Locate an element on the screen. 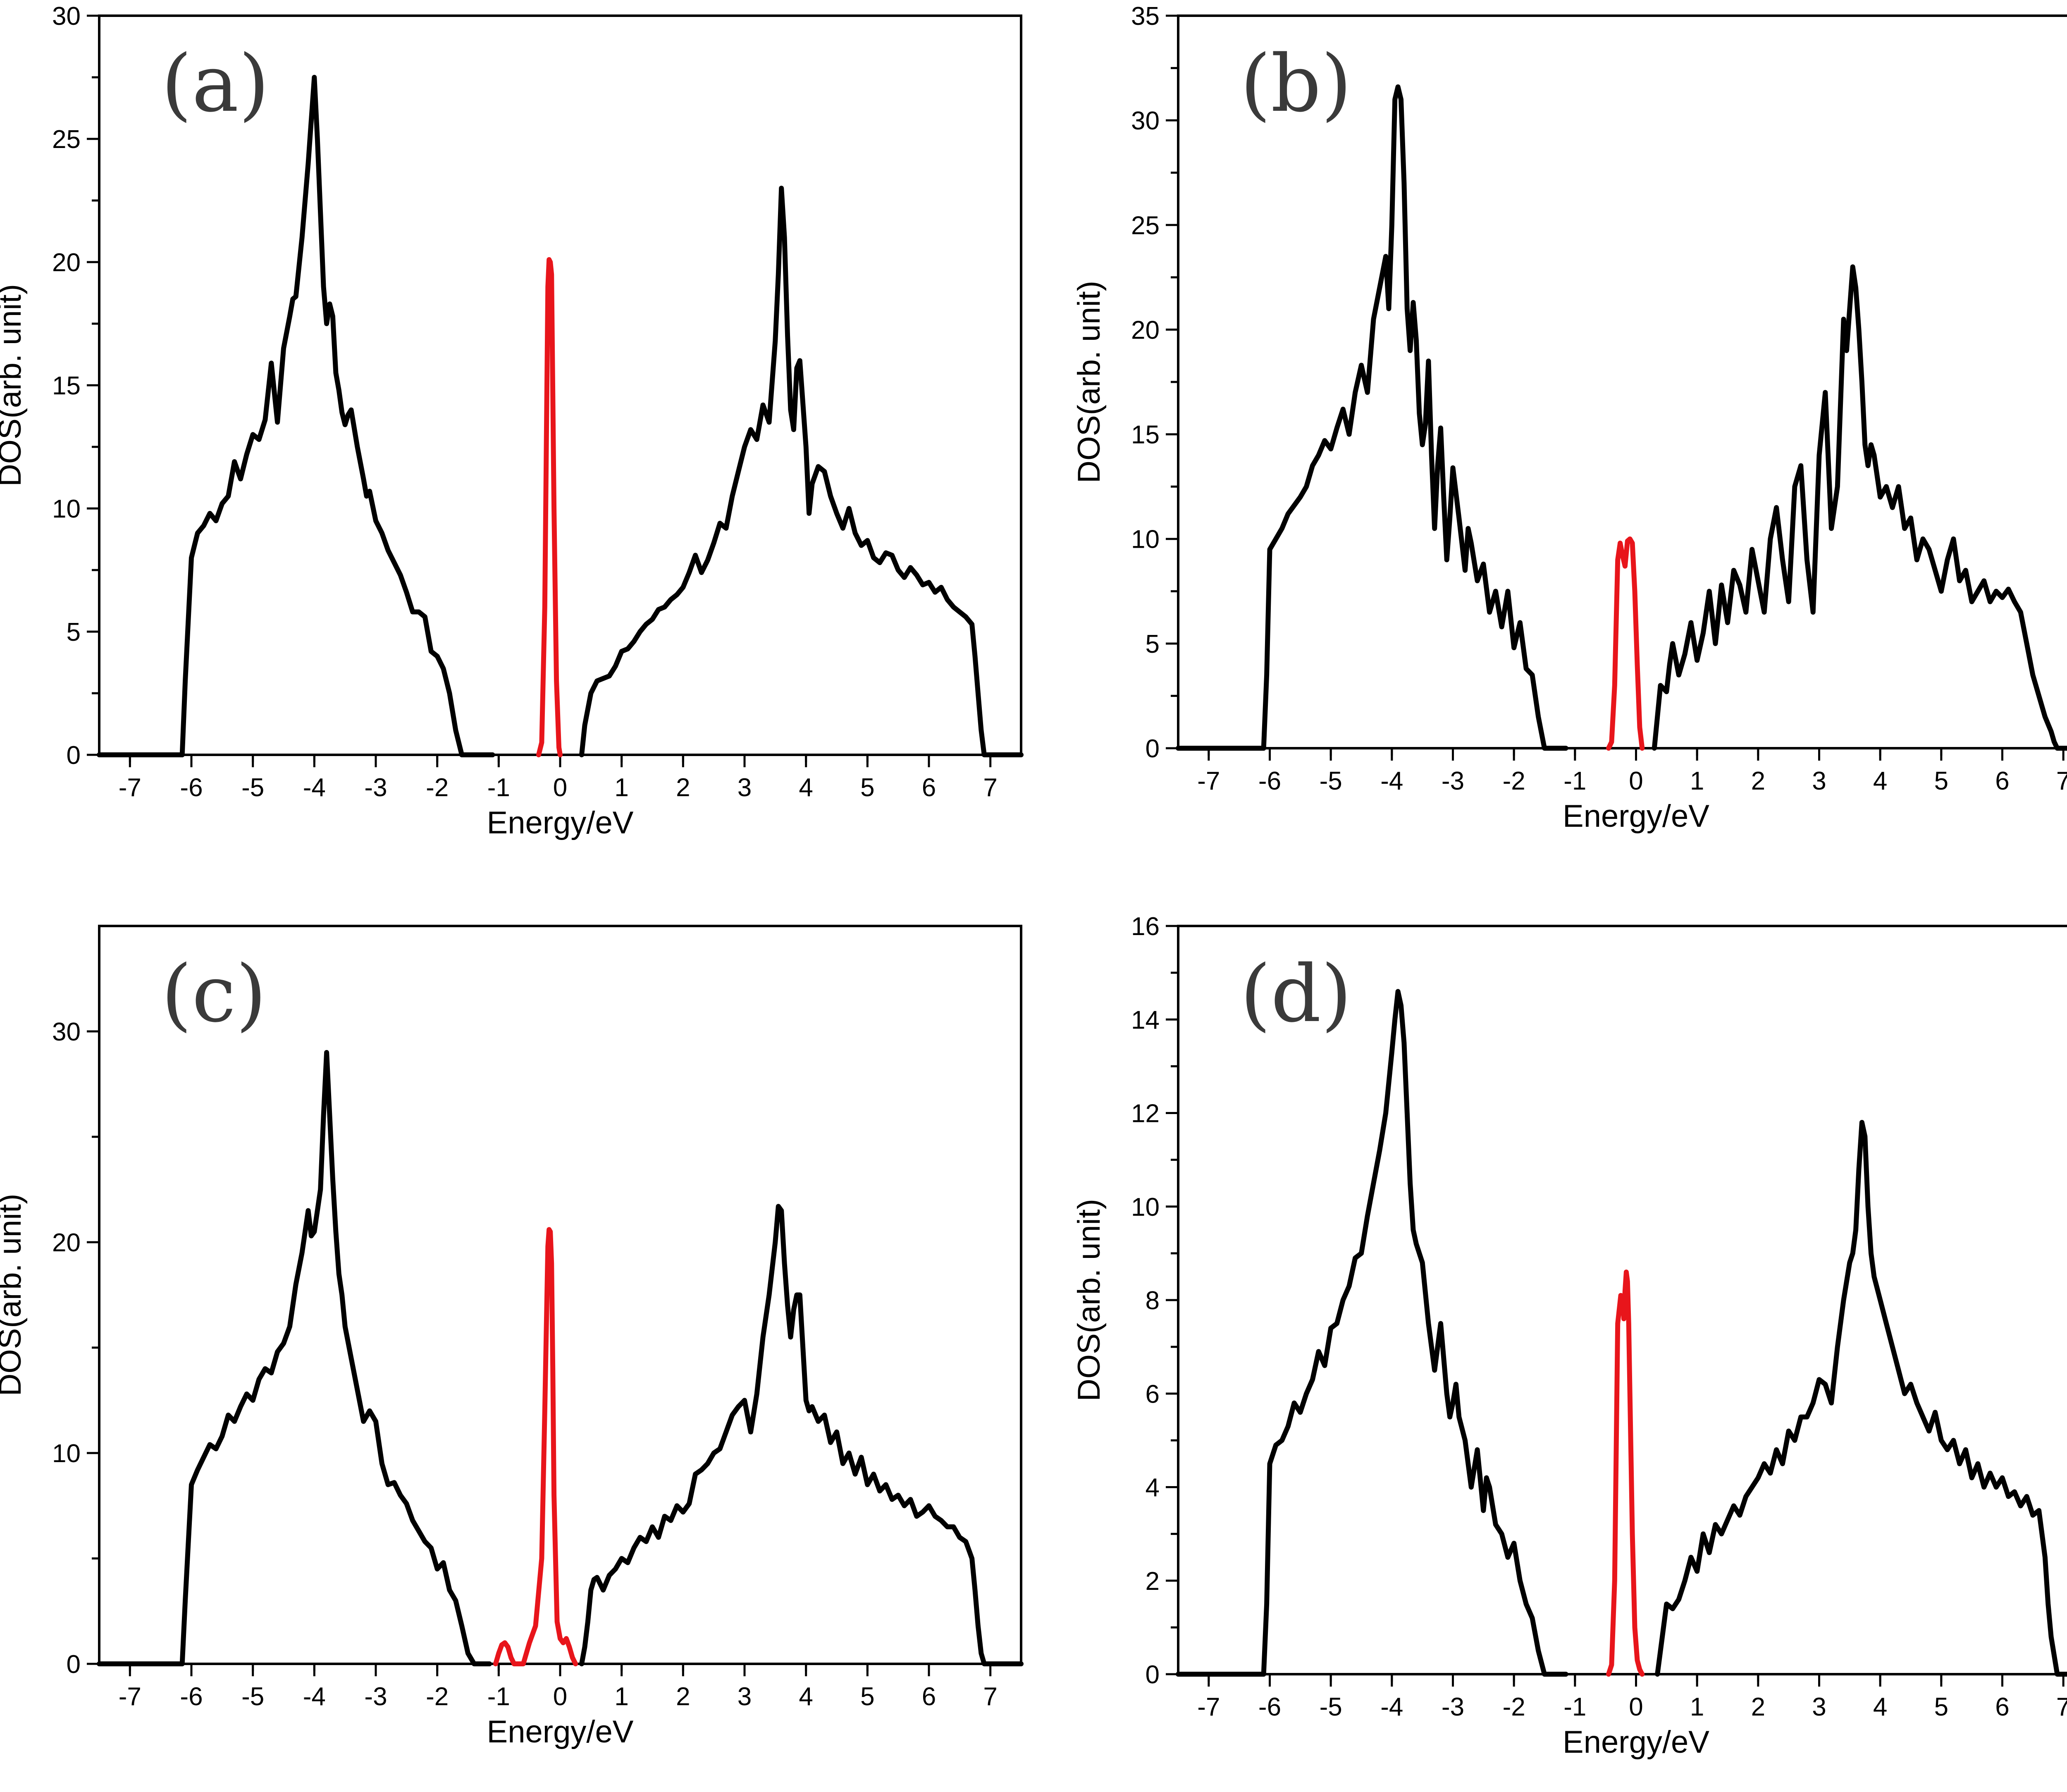  y-tick-label: 2 is located at coordinates (1153, 1582).